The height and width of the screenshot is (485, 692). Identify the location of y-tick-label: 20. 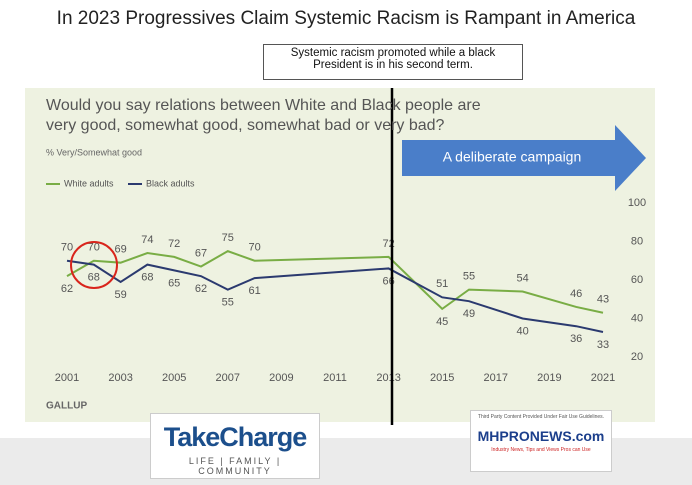
(637, 357).